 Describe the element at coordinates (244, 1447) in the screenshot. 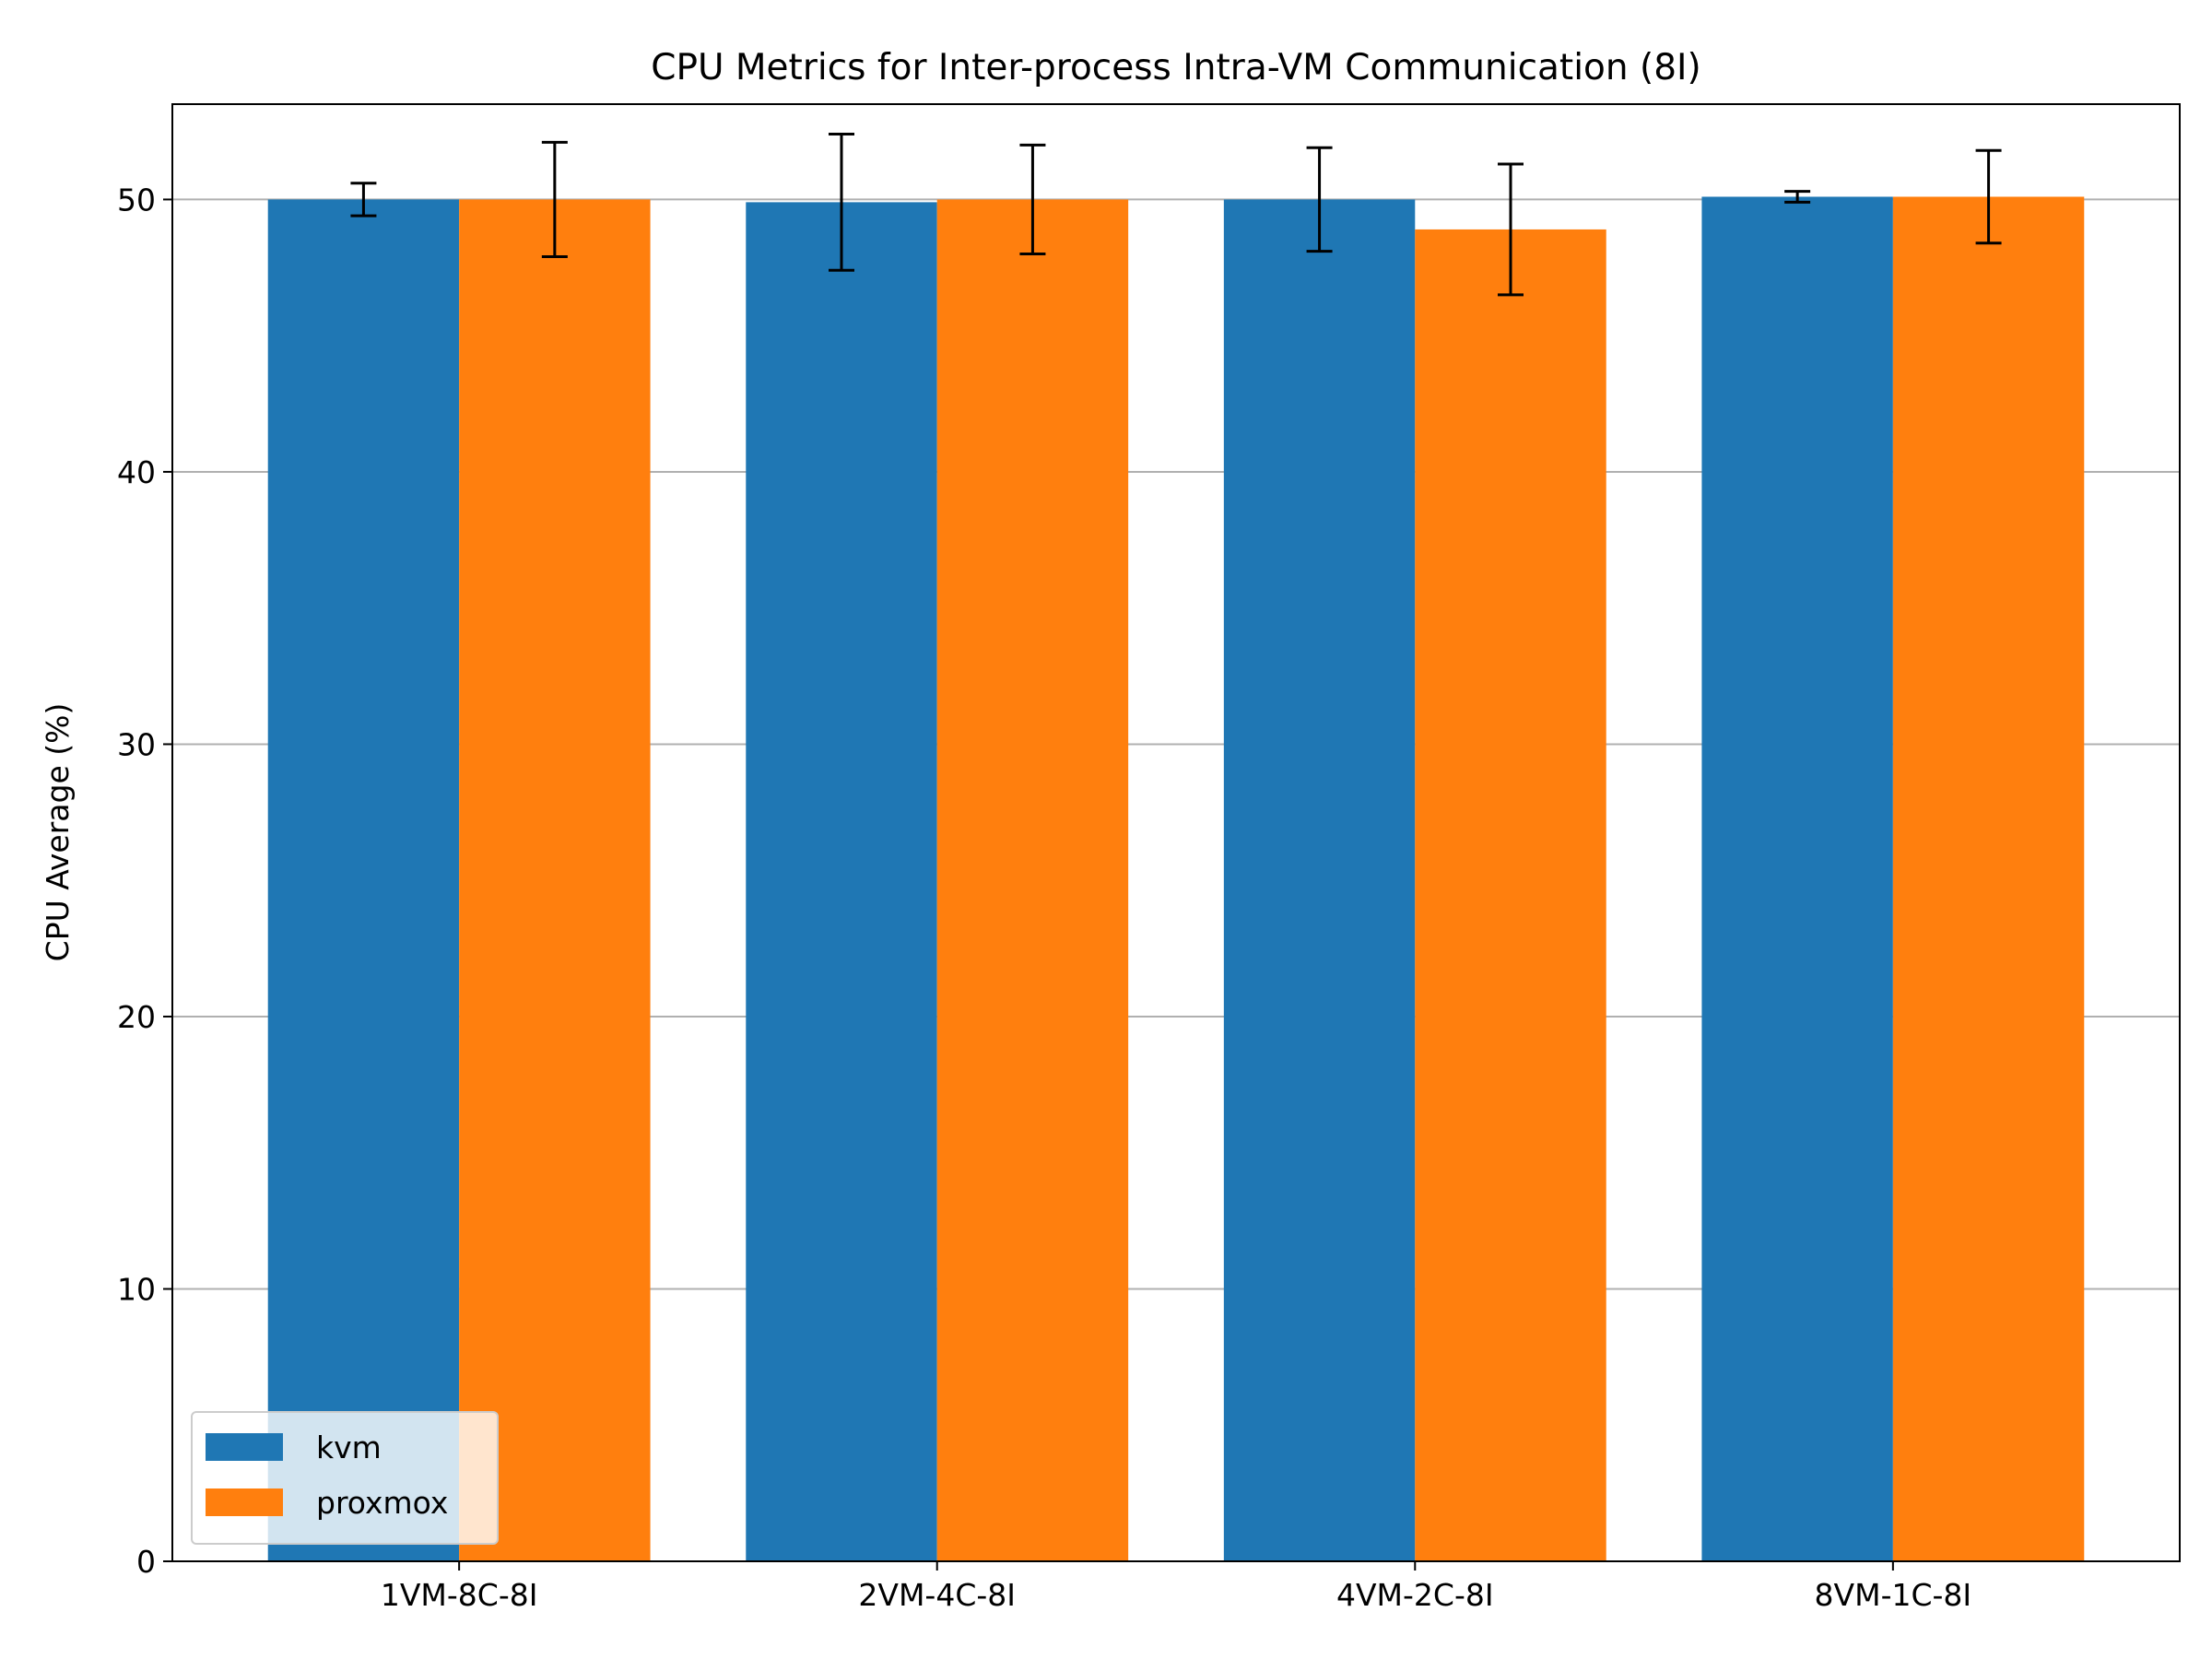

I see `legend-swatch-kvm` at that location.